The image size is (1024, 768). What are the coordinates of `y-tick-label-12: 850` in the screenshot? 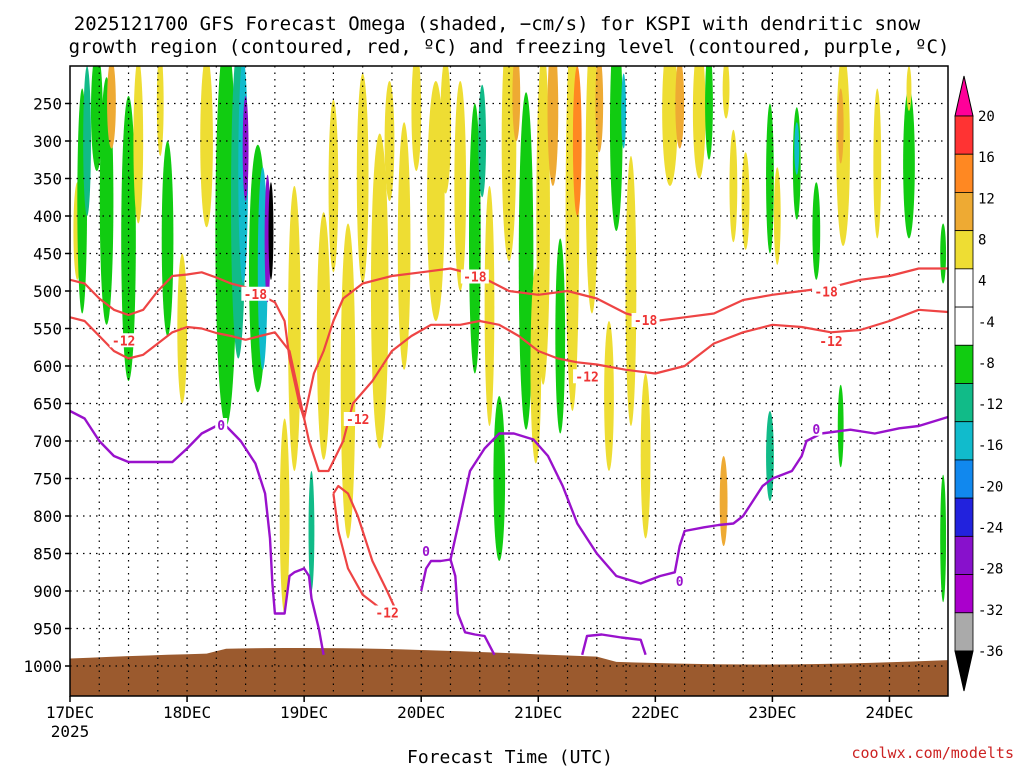 It's located at (47, 554).